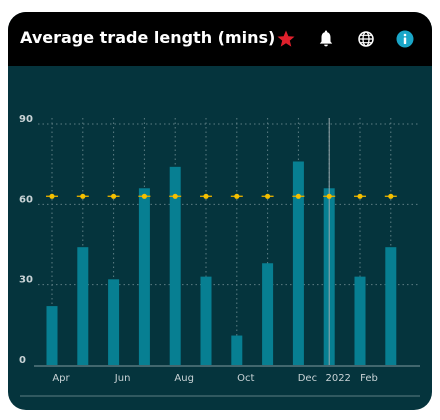 The image size is (440, 420). I want to click on x-tick-label: 2022, so click(337, 378).